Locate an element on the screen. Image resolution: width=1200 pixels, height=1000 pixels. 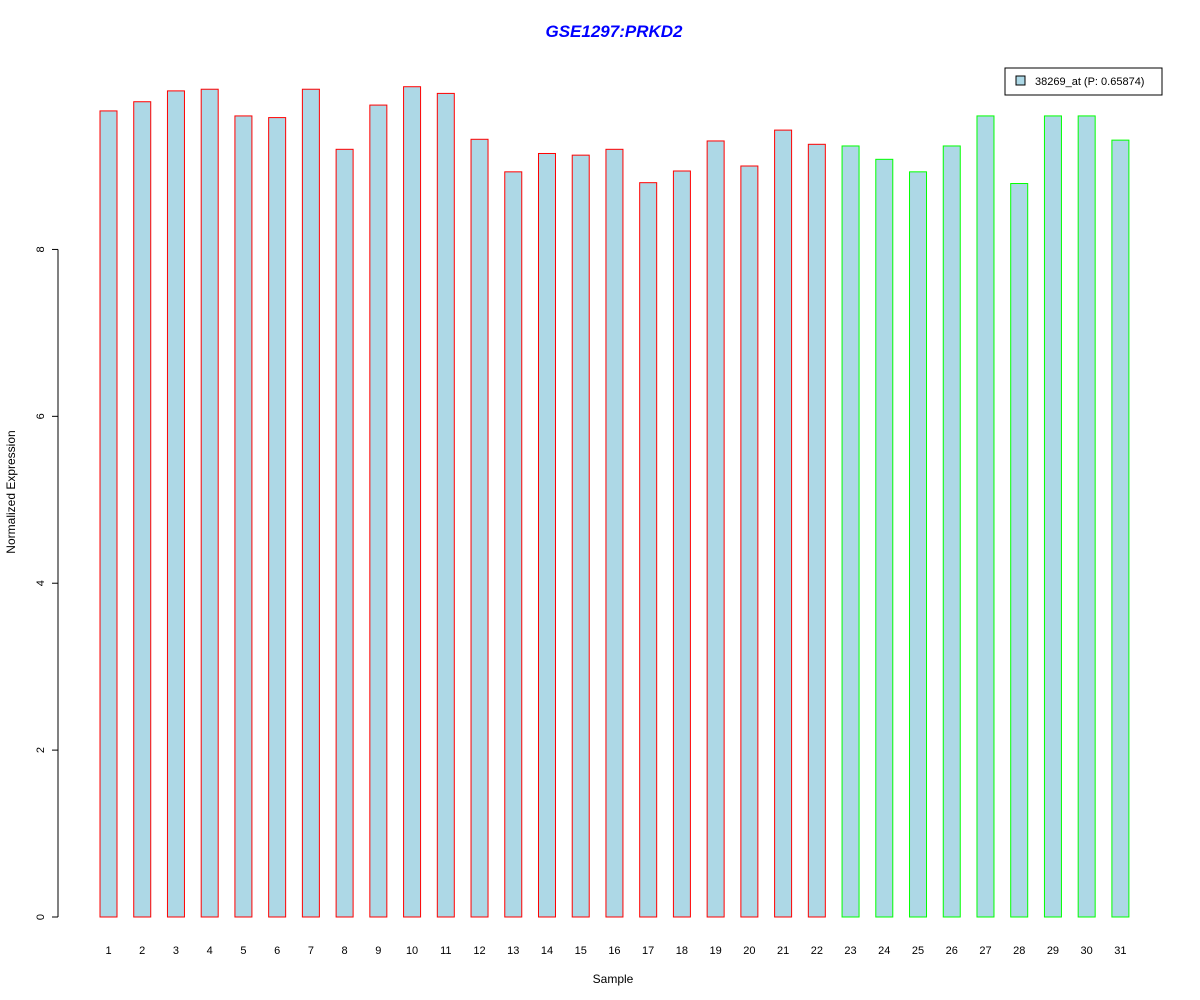
y-tick-label: 2 is located at coordinates (41, 750).